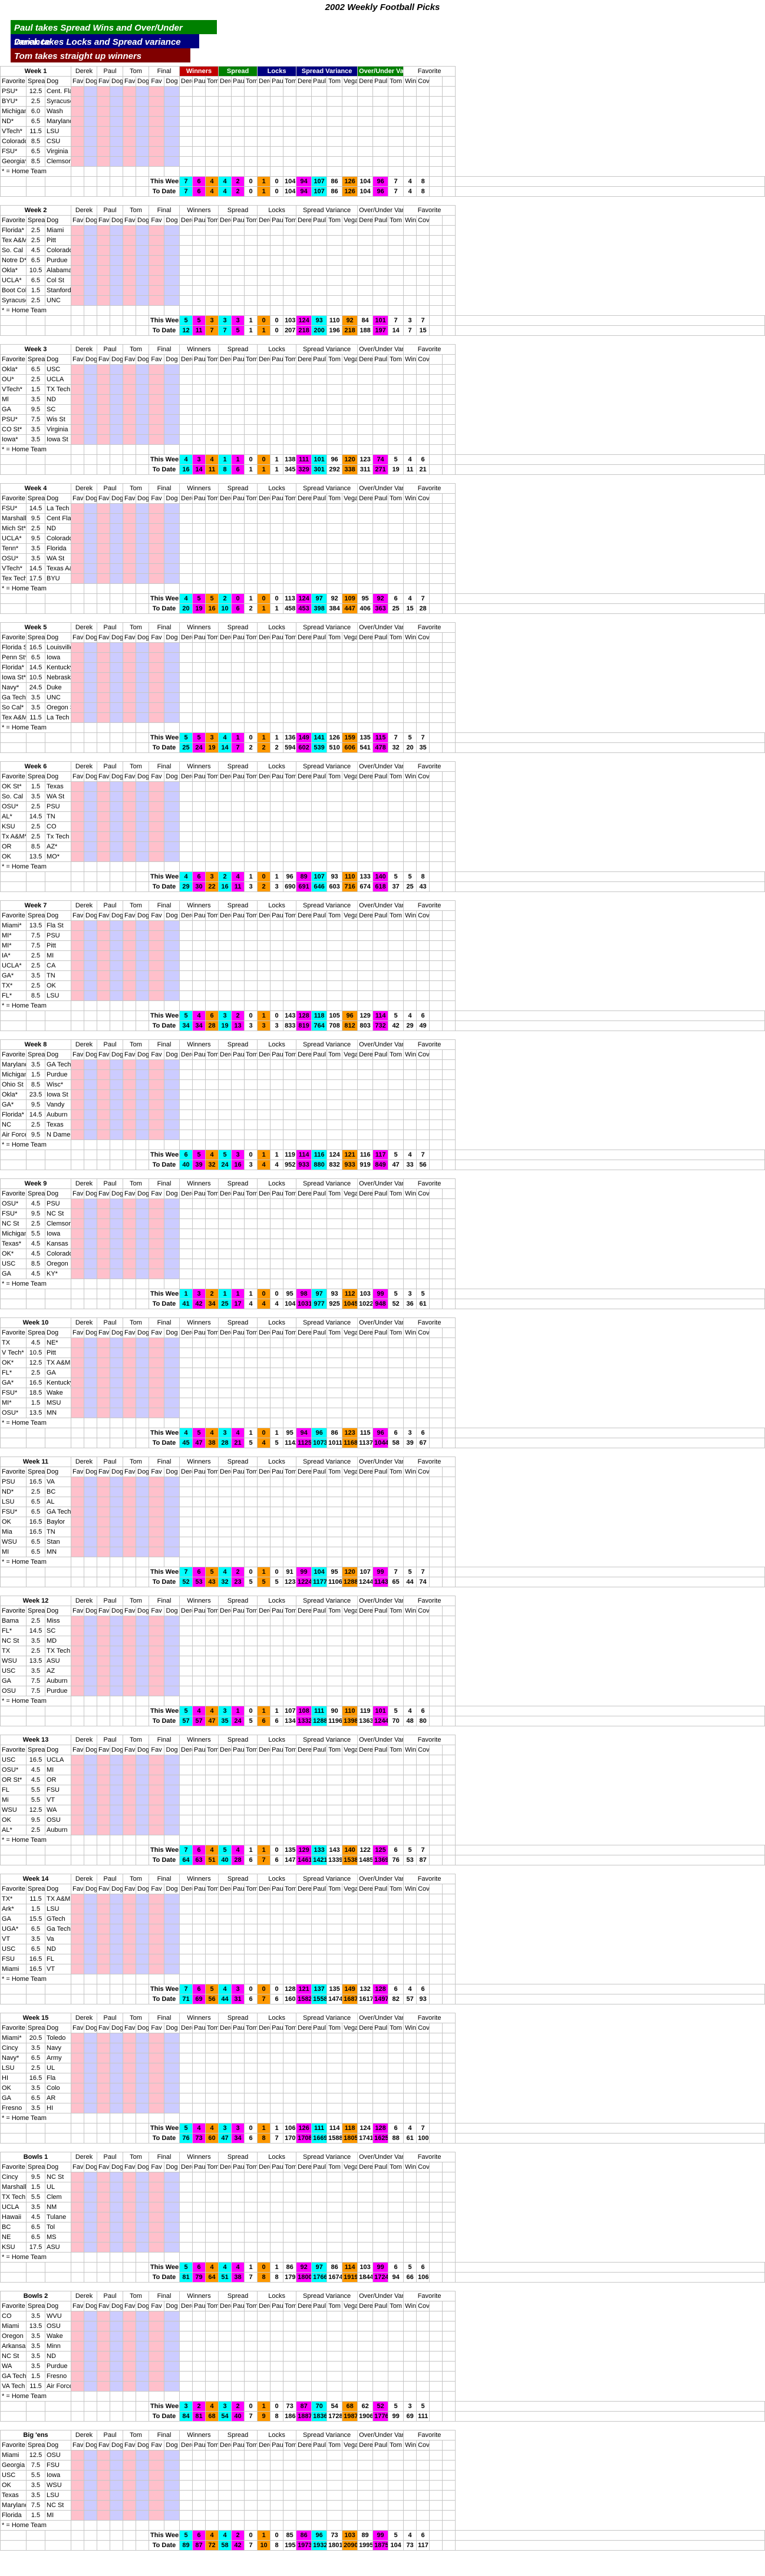 The height and width of the screenshot is (2576, 765). I want to click on to-date-row-value: 30, so click(199, 886).